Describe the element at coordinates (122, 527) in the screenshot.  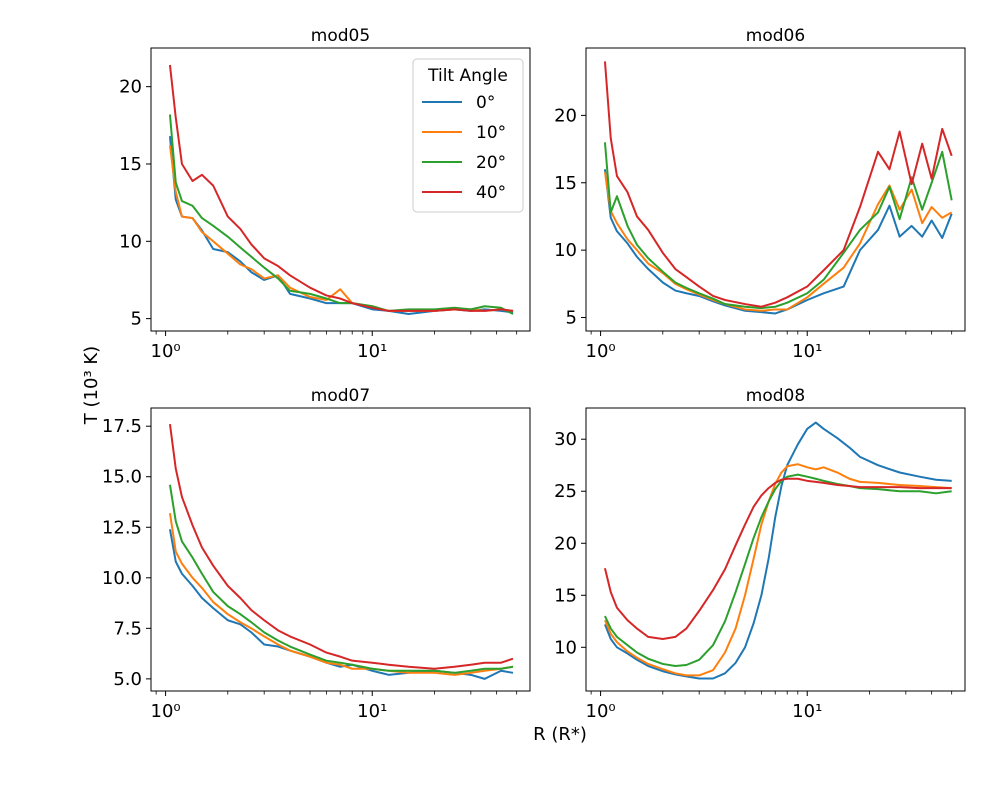
I see `y-tick-label: 12.5` at that location.